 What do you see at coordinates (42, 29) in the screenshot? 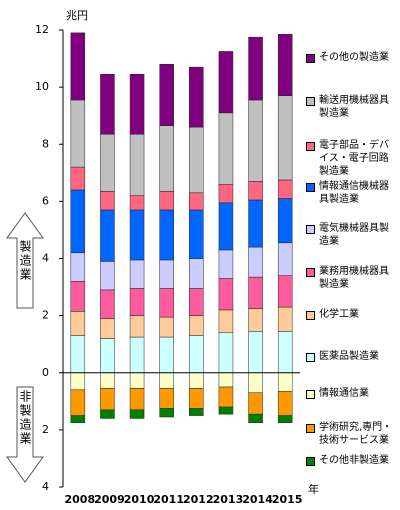
I see `y-tick-label: 12` at bounding box center [42, 29].